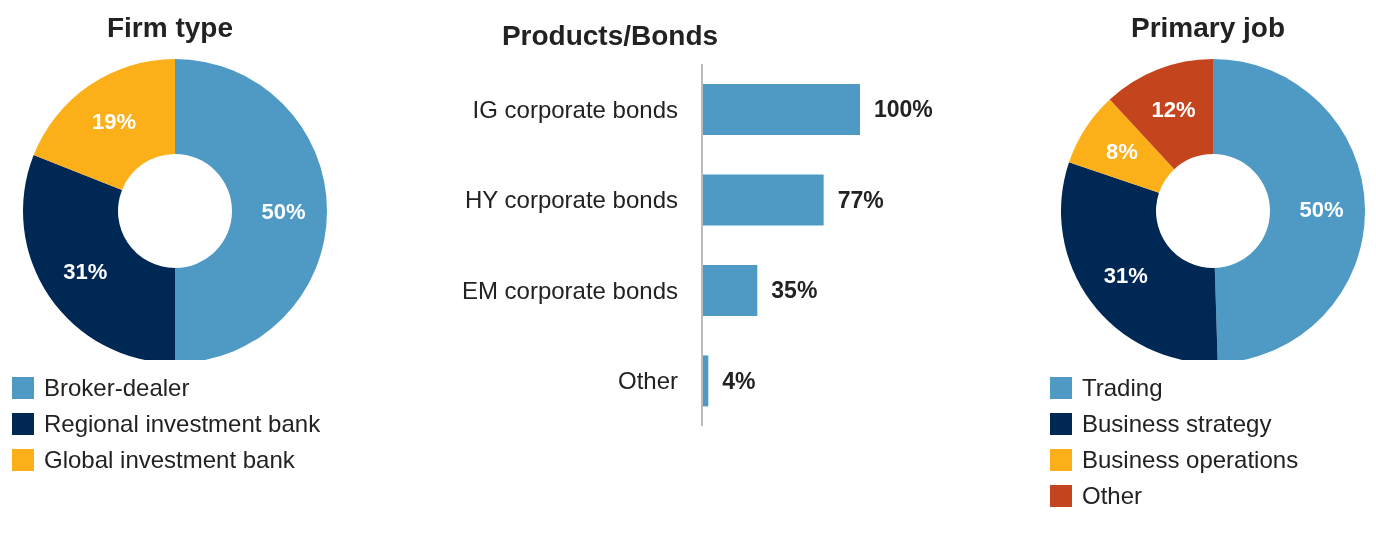 The image size is (1376, 542). What do you see at coordinates (182, 424) in the screenshot?
I see `legend-label: Regional investment bank` at bounding box center [182, 424].